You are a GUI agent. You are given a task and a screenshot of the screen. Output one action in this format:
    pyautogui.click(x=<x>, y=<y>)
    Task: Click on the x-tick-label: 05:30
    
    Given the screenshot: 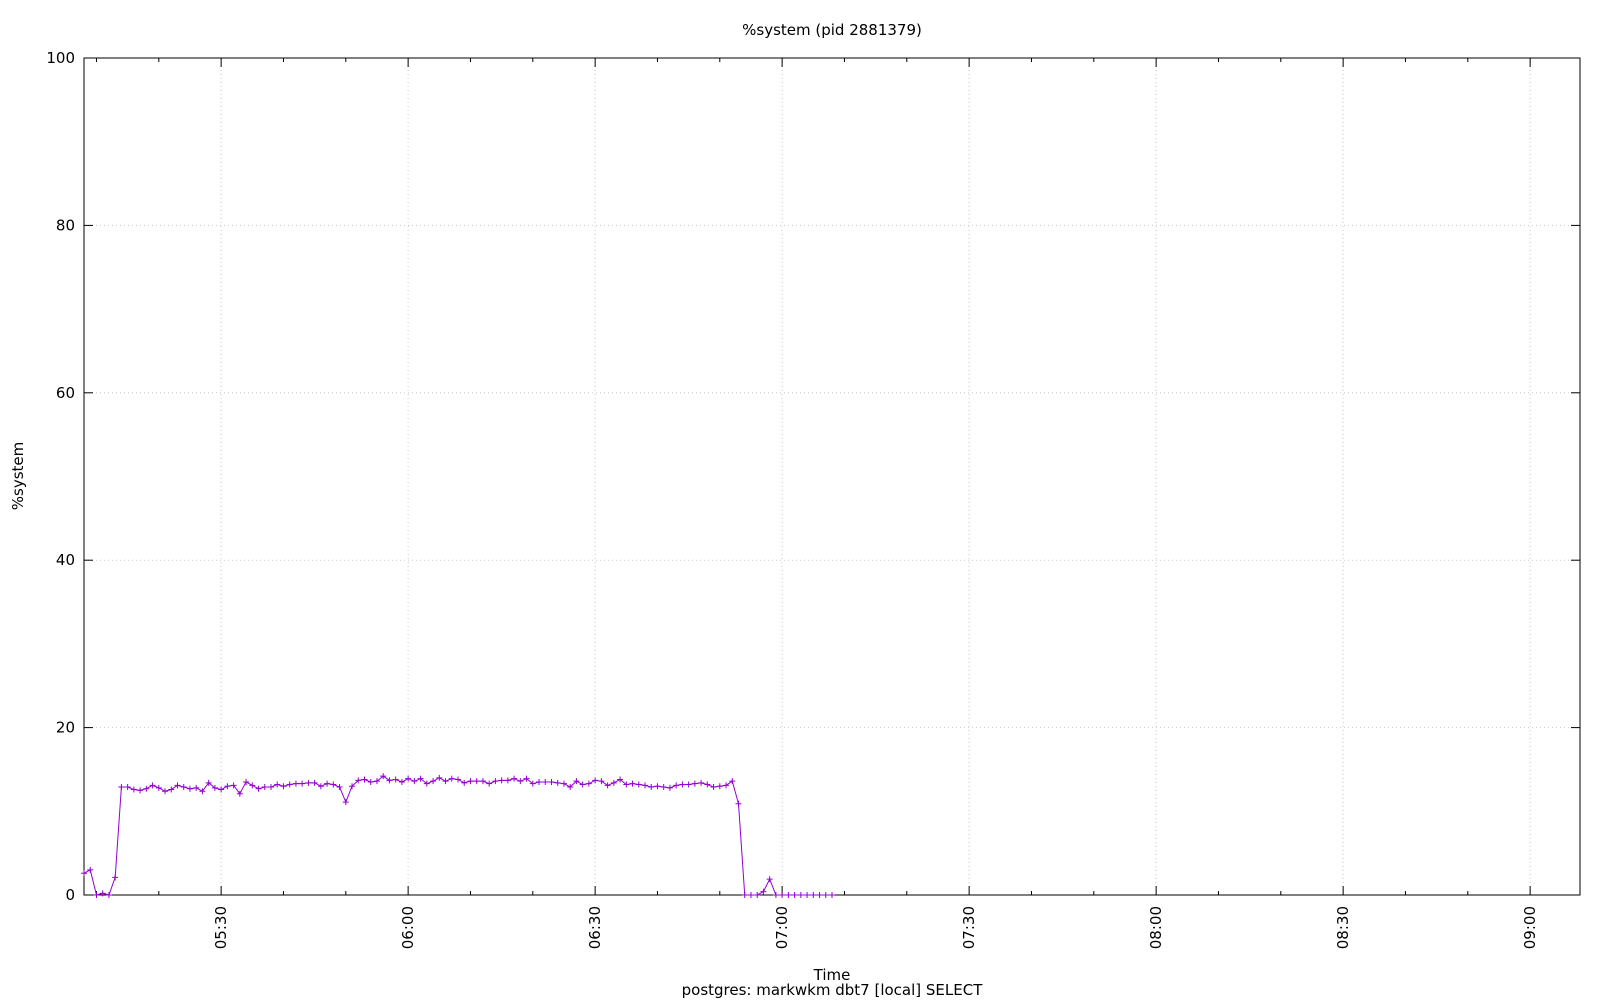 What is the action you would take?
    pyautogui.click(x=221, y=927)
    